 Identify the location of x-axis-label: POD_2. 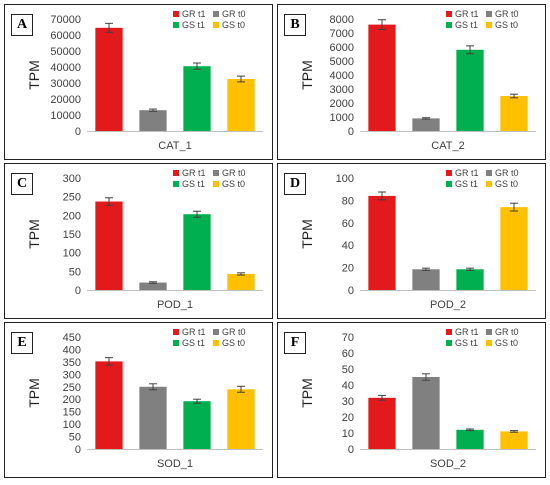
(448, 305).